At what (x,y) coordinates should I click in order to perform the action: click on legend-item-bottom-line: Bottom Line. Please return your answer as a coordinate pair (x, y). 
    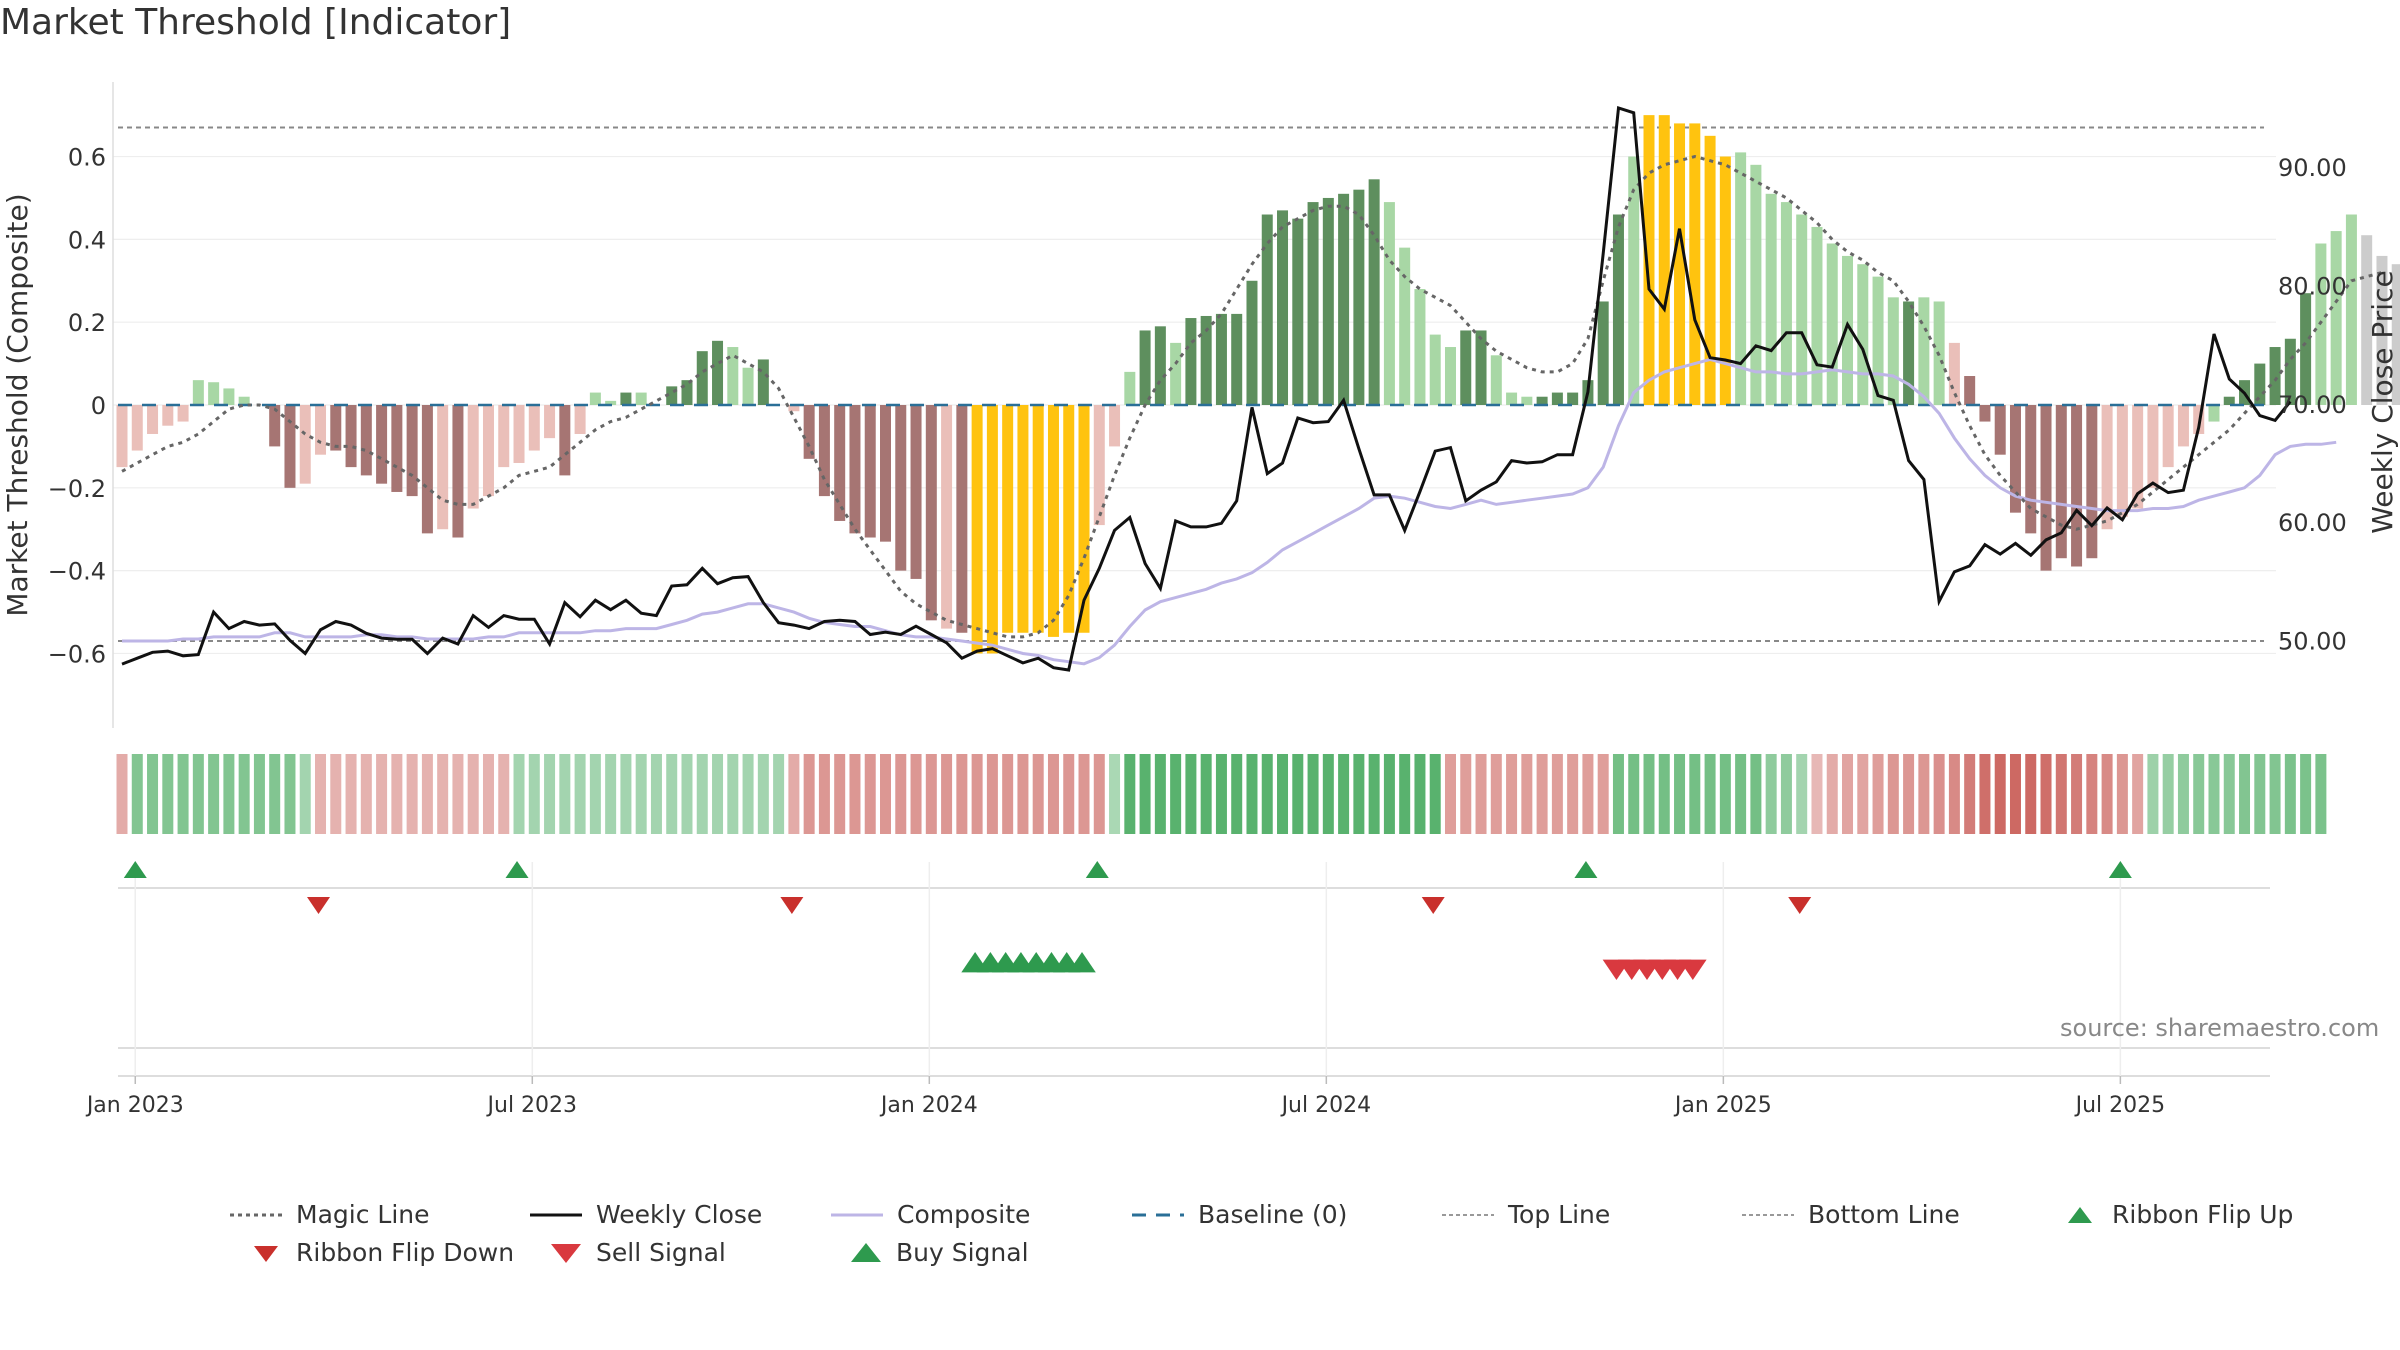
    Looking at the image, I should click on (1850, 1214).